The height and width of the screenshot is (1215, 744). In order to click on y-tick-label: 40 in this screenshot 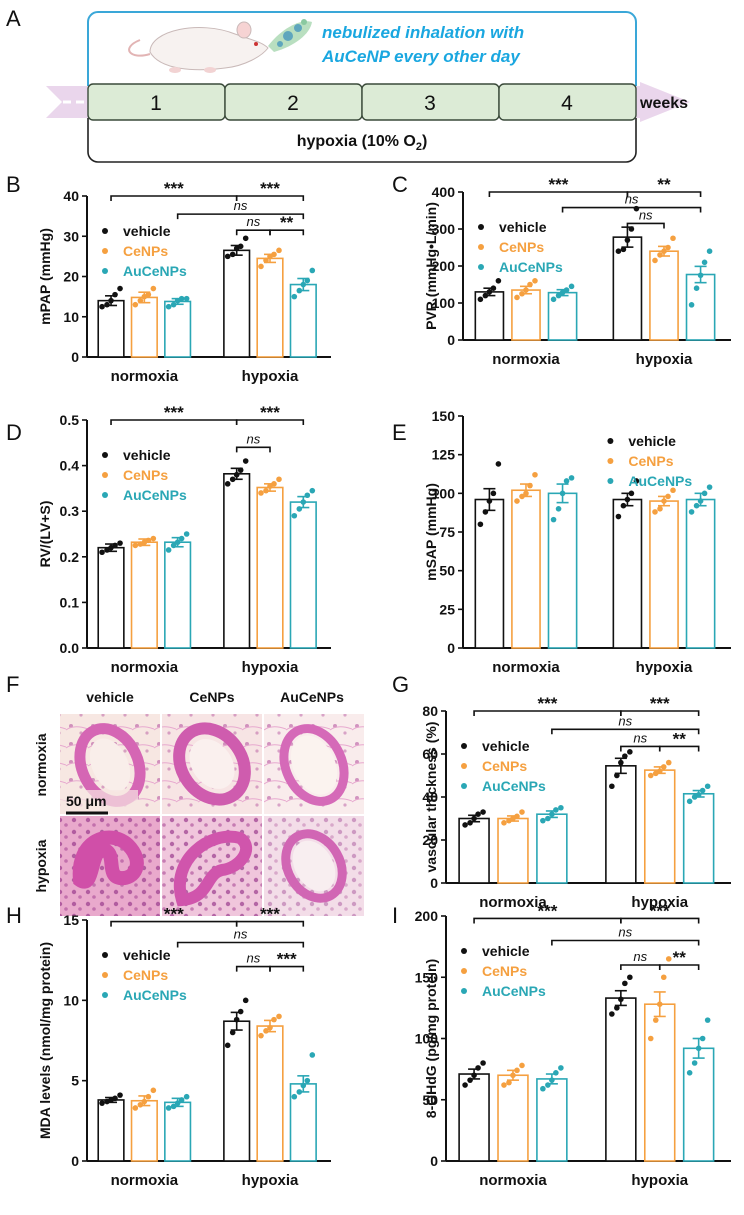, I will do `click(430, 797)`.